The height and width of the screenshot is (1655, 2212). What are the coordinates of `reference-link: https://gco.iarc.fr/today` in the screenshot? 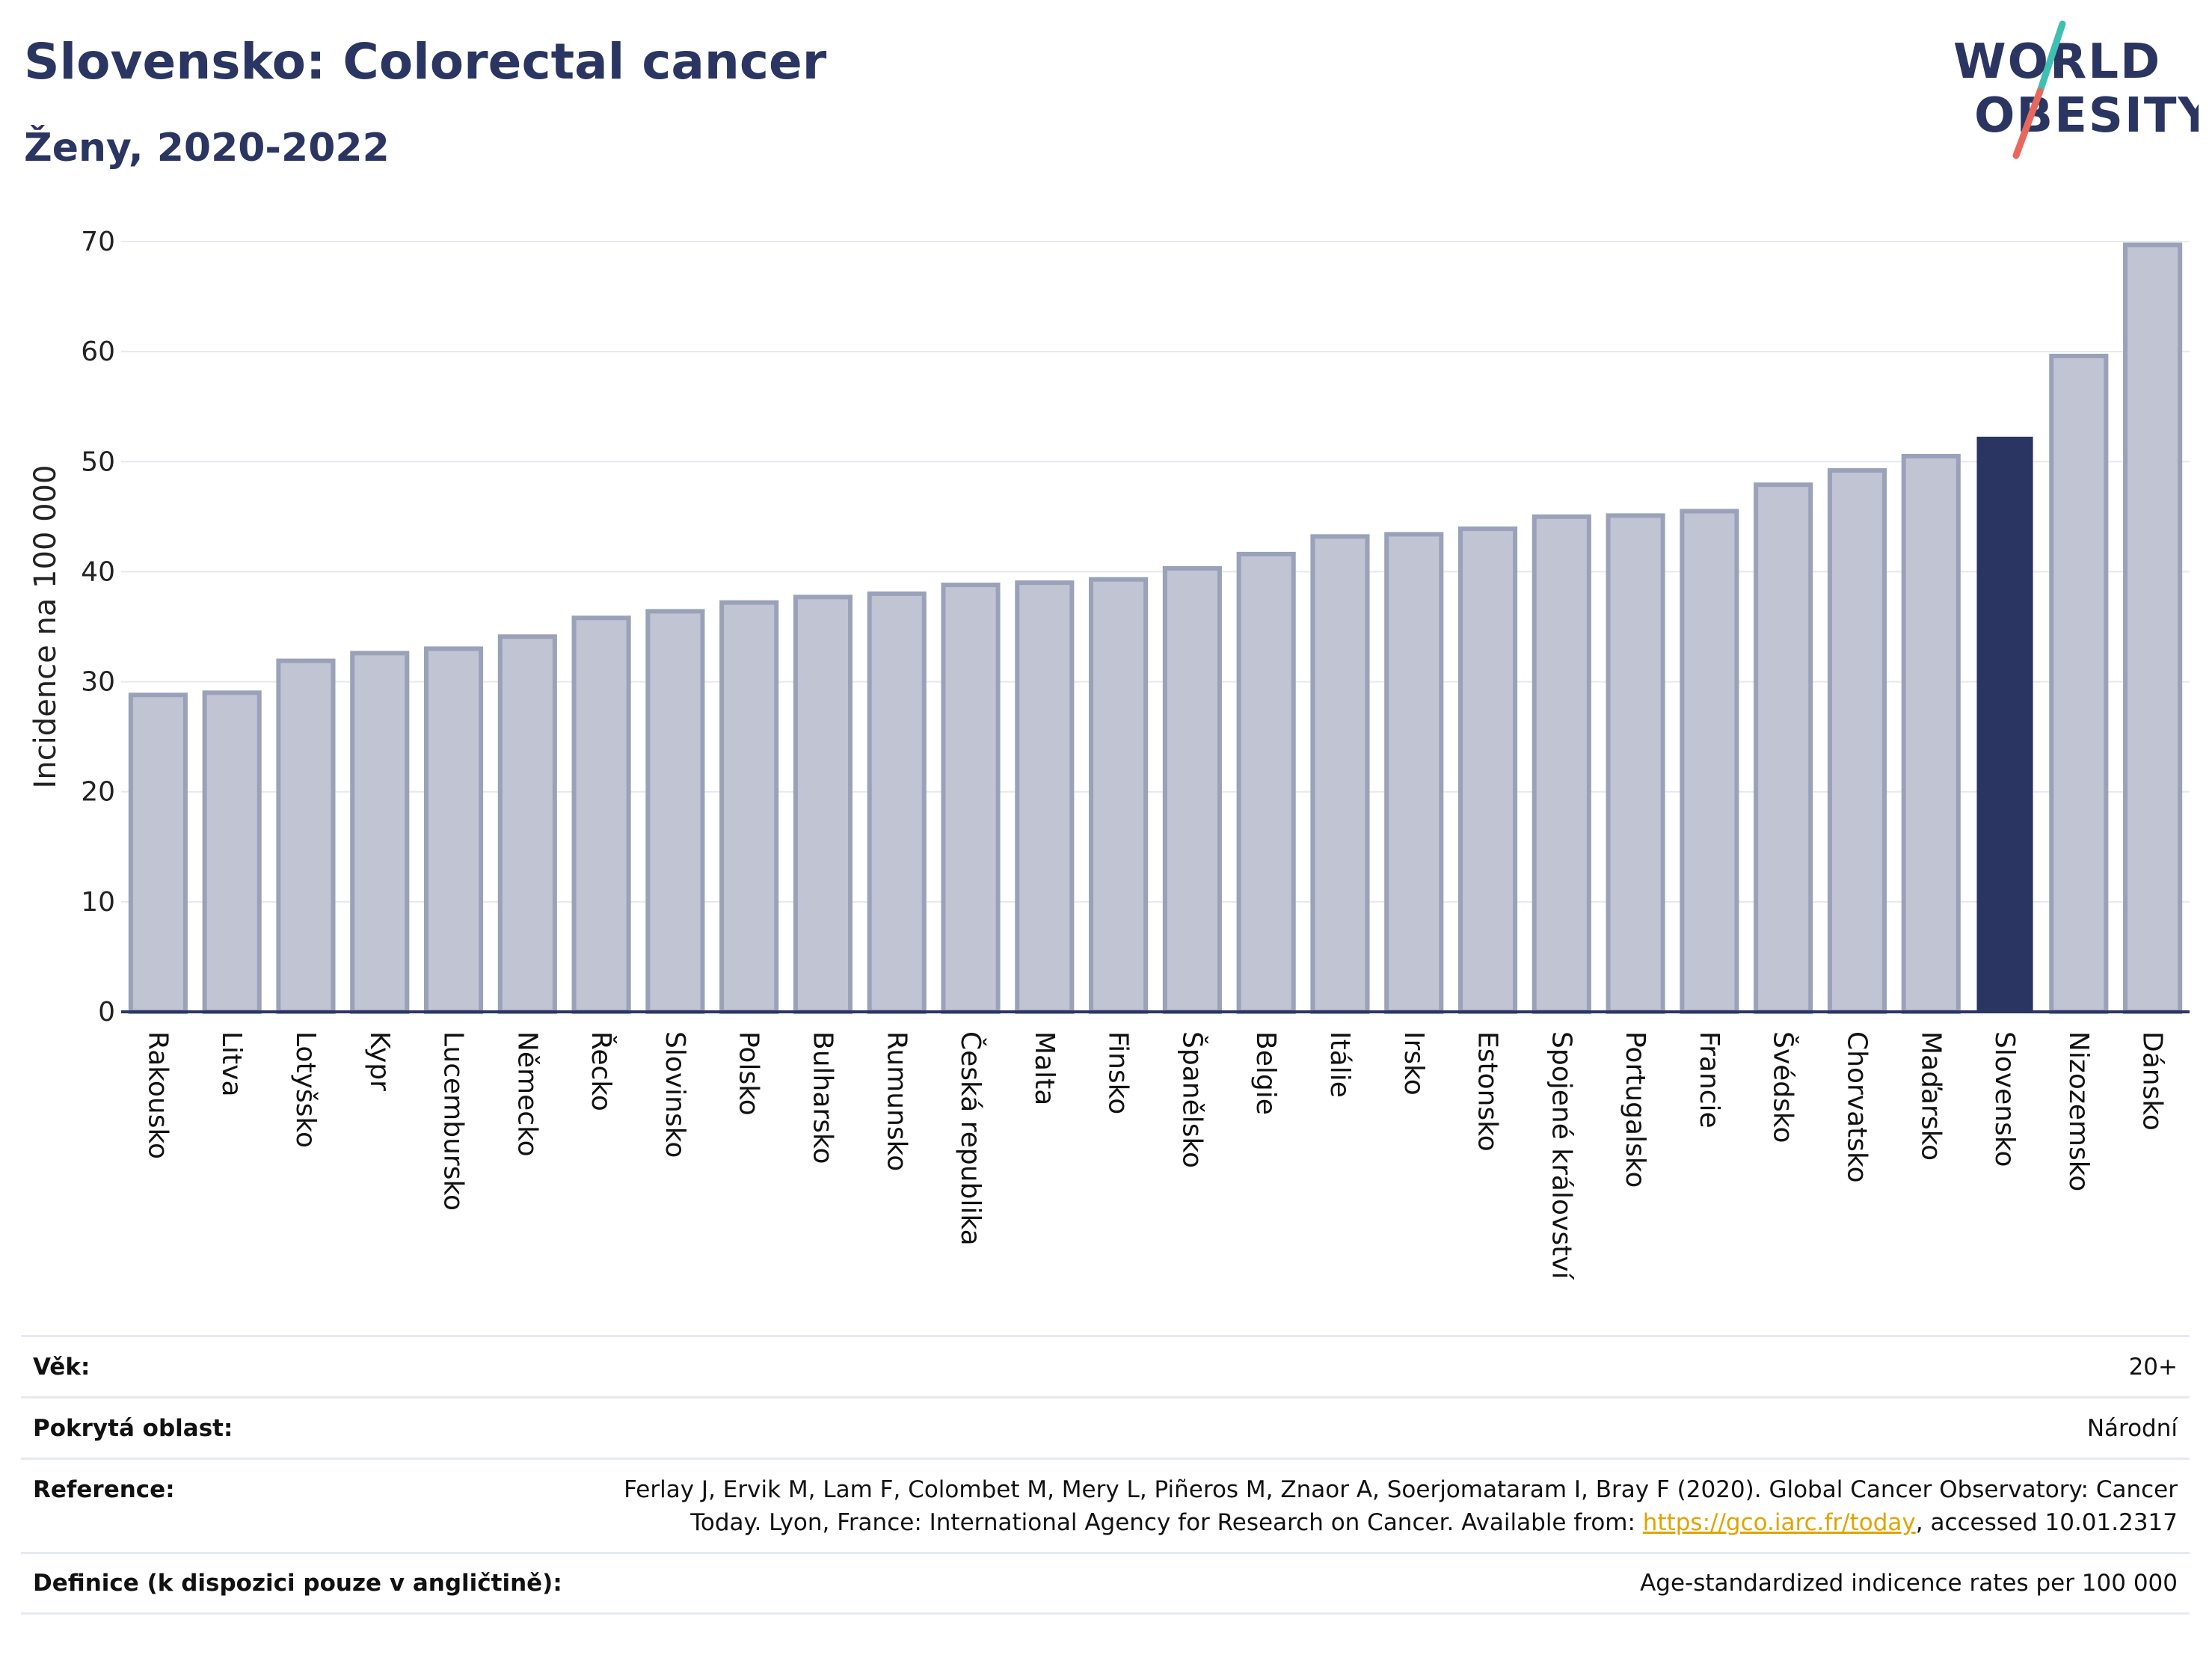 It's located at (1779, 1522).